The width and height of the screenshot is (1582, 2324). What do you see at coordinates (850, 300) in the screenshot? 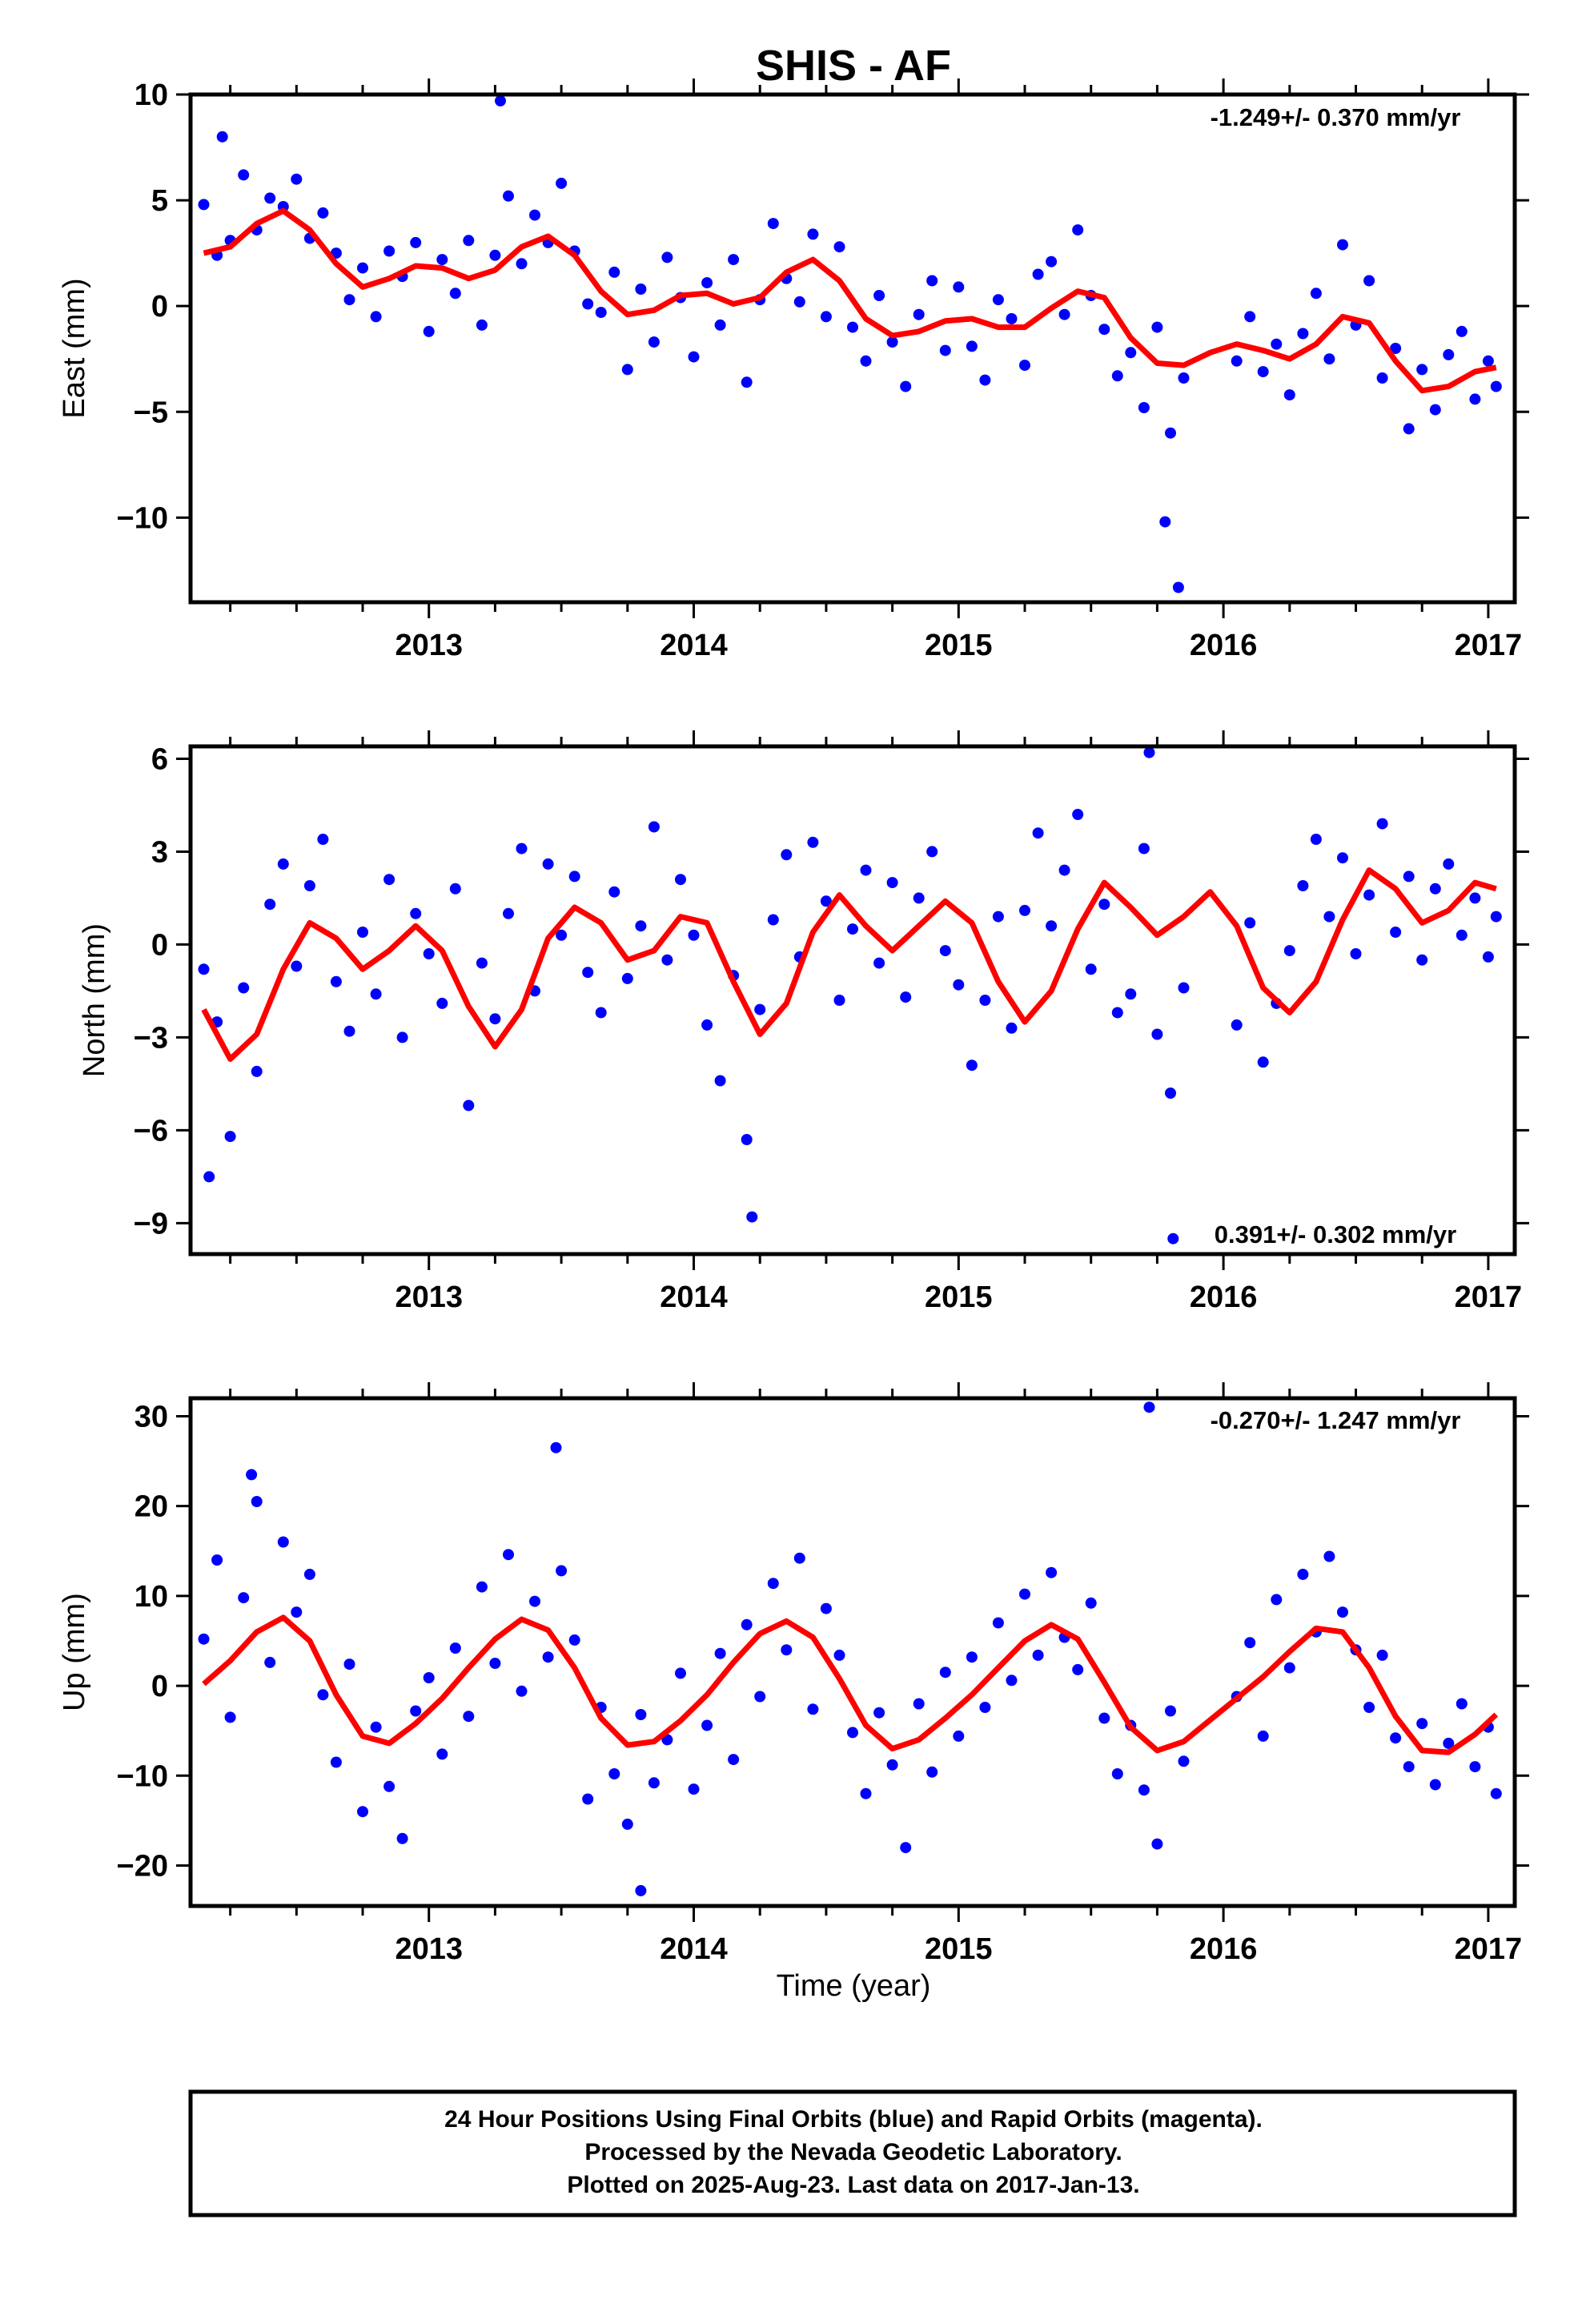
I see `east-fit-curve` at bounding box center [850, 300].